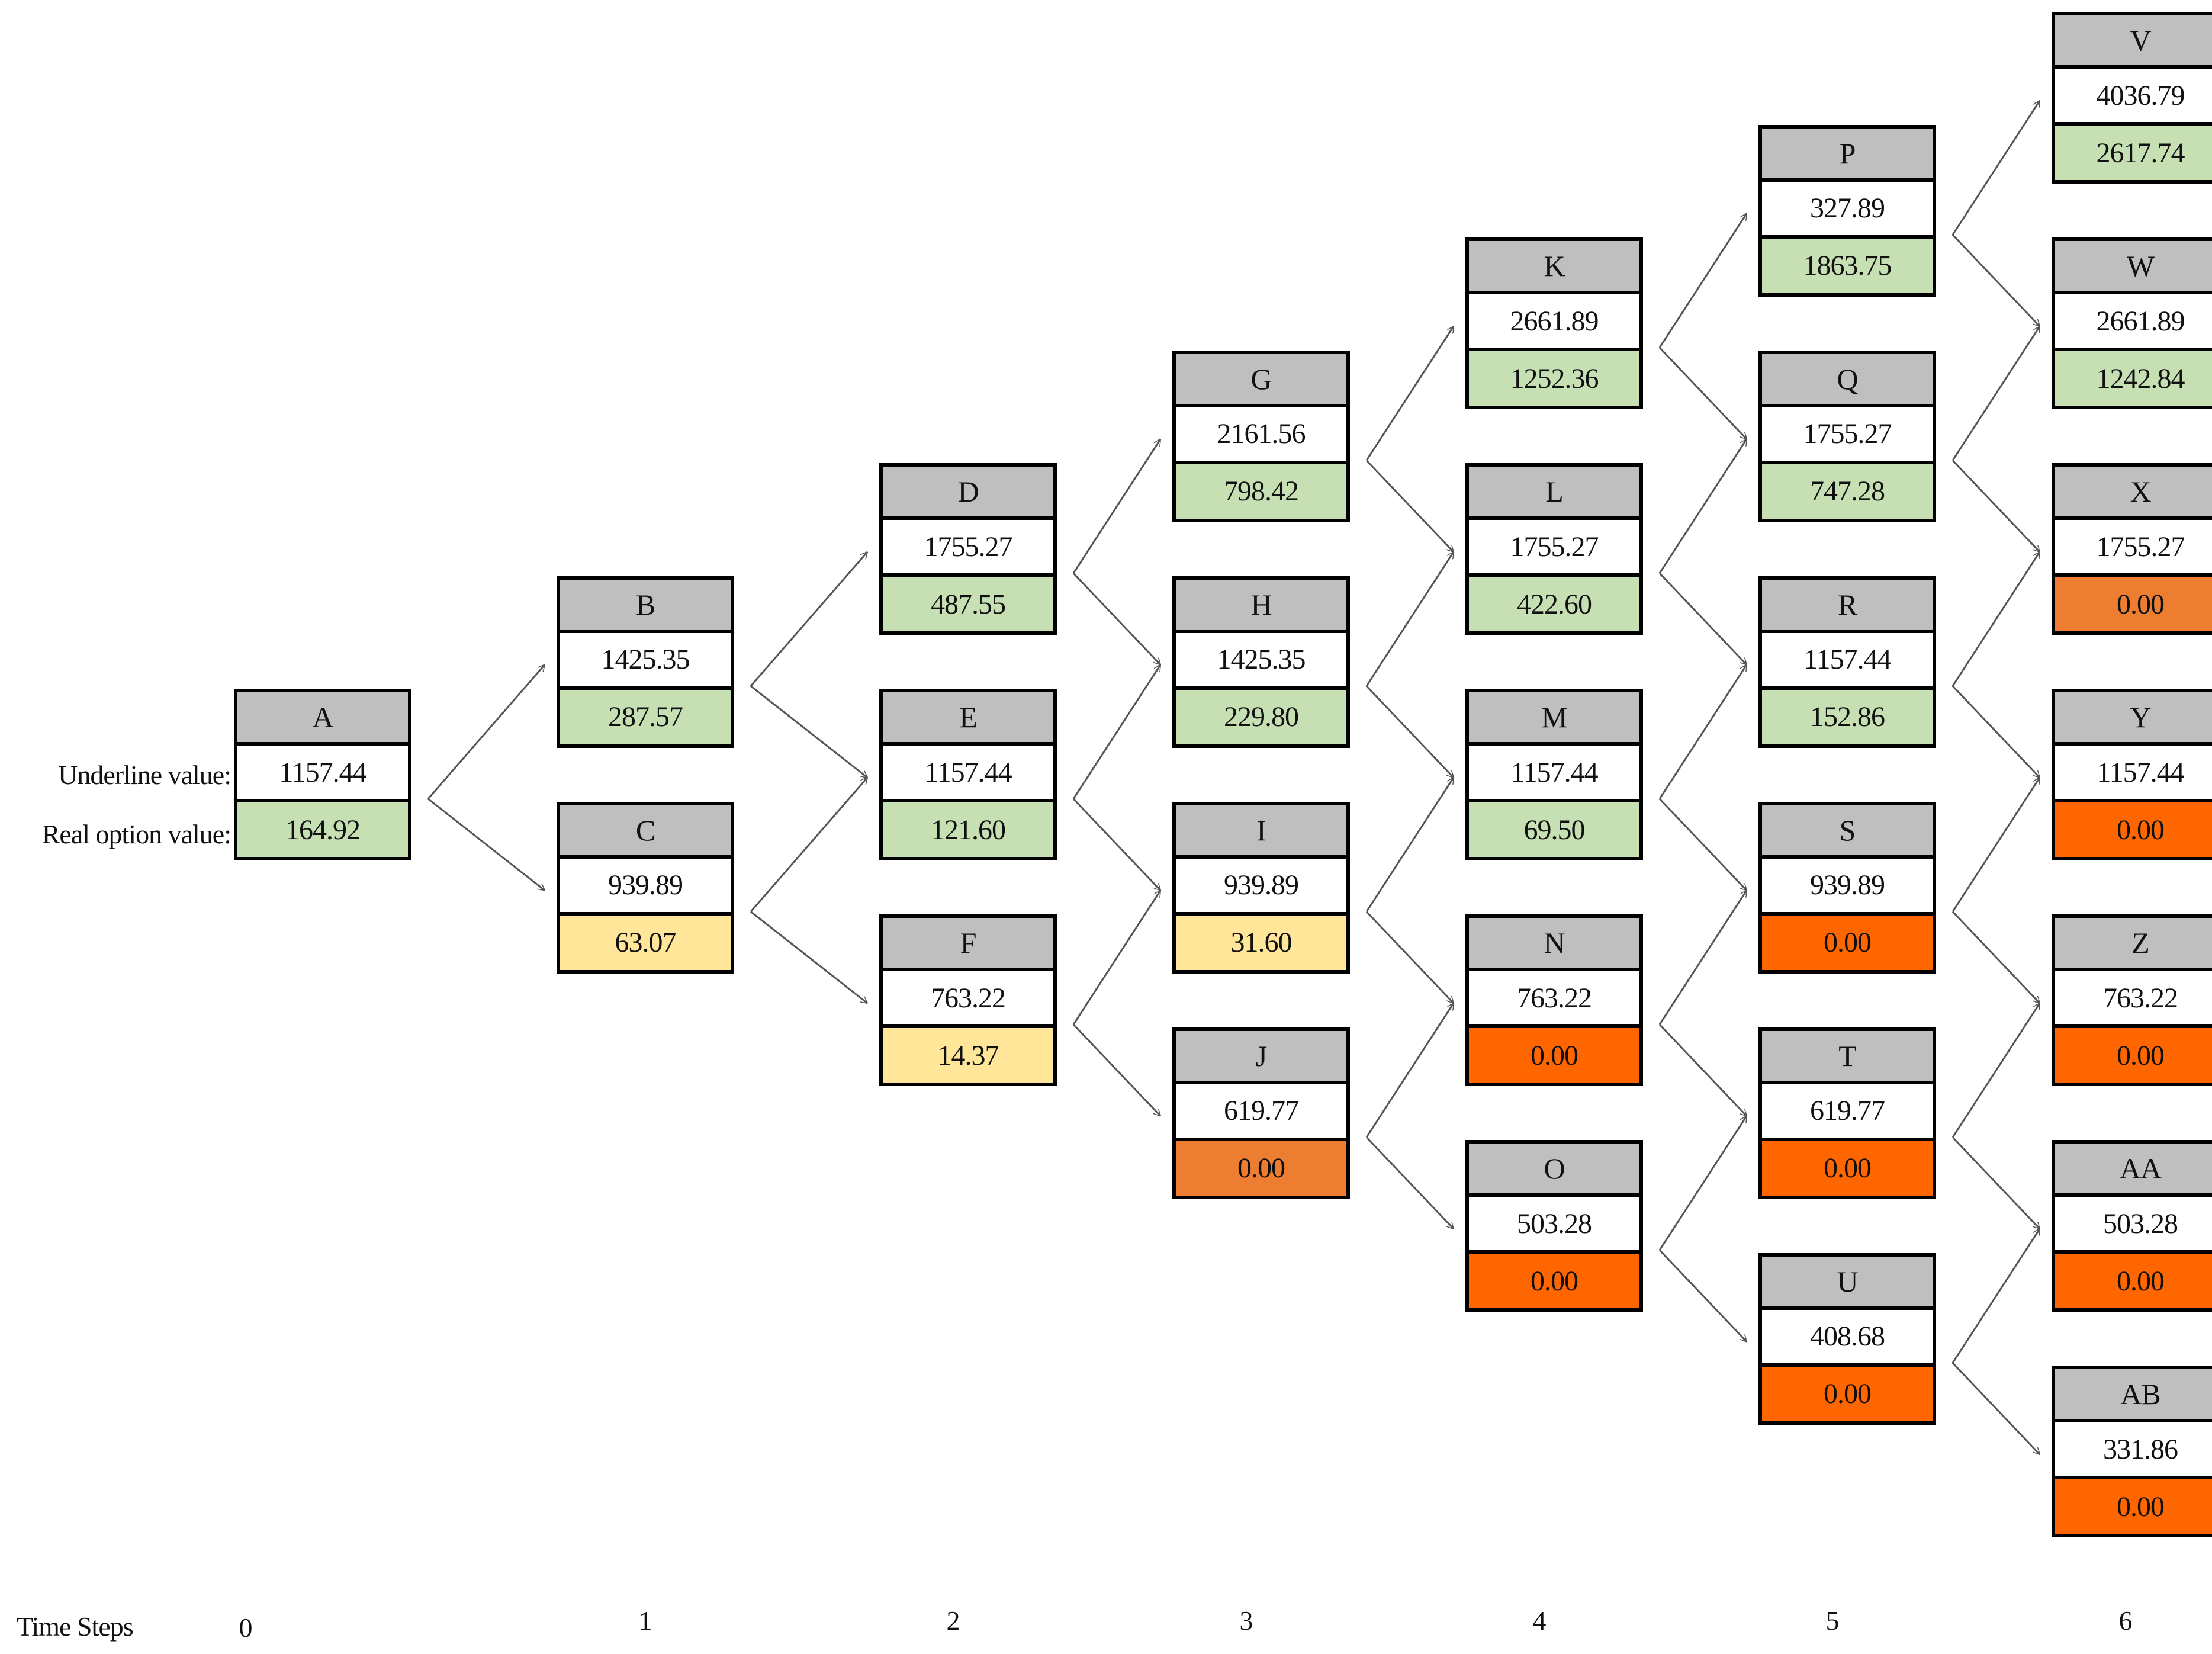 The image size is (2212, 1654). I want to click on node-real-option-value: 1252.36, so click(1554, 378).